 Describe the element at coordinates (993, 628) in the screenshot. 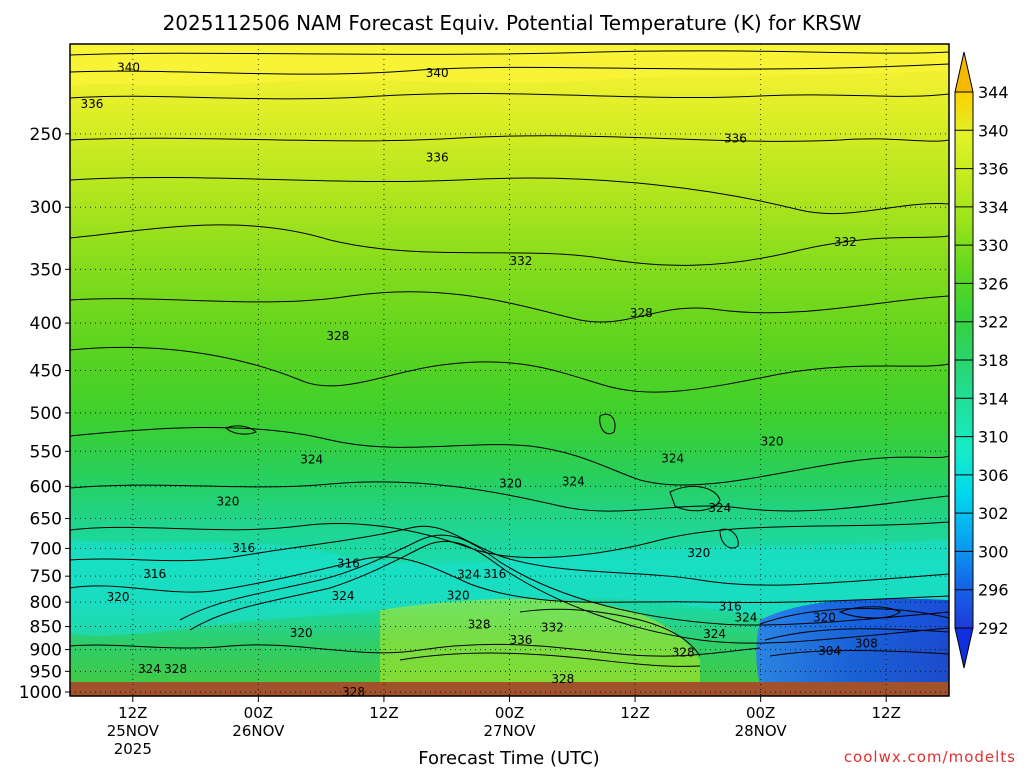

I see `colorbar-label: 292` at that location.